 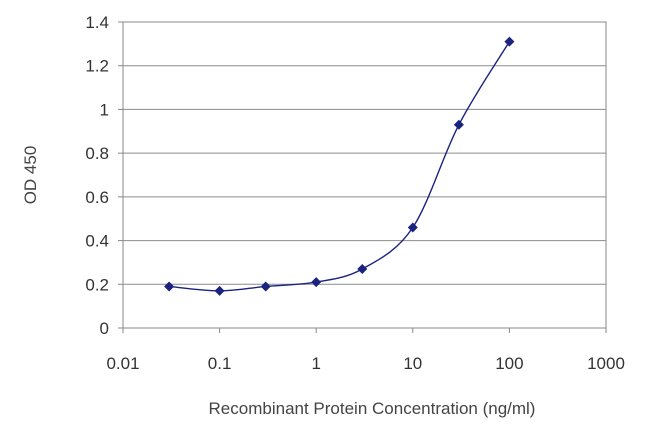 I want to click on y-tick-label: 1, so click(x=104, y=109).